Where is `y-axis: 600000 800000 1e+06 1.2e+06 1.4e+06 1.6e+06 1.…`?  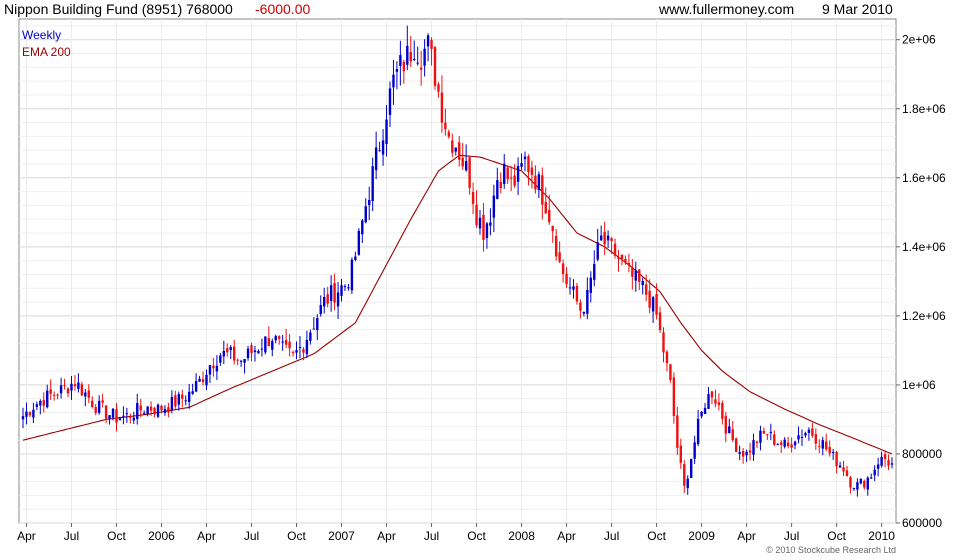 y-axis: 600000 800000 1e+06 1.2e+06 1.4e+06 1.6e+06 1.… is located at coordinates (921, 281).